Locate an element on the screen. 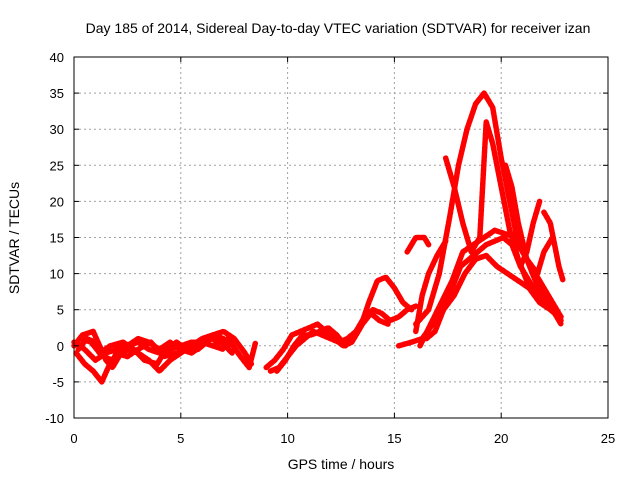 The image size is (640, 480). x-tick-label: 5 is located at coordinates (180, 438).